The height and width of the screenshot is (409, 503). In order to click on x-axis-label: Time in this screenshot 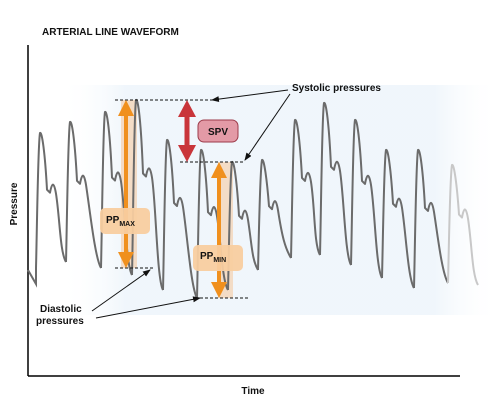, I will do `click(253, 391)`.